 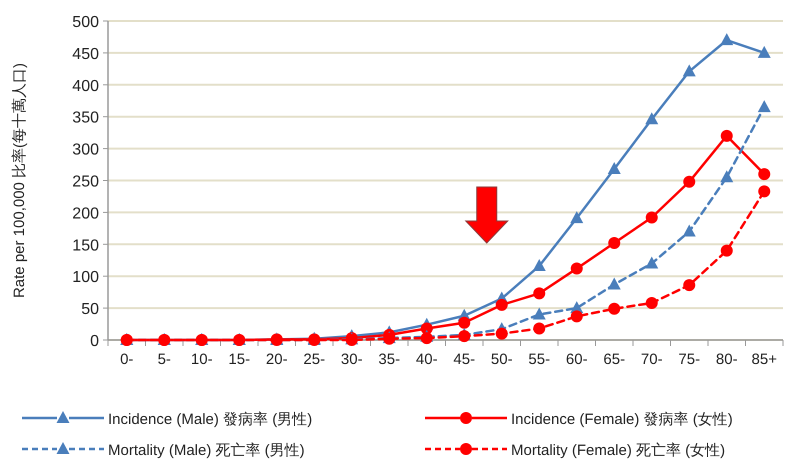 What do you see at coordinates (201, 359) in the screenshot?
I see `x-tick-label: 10-` at bounding box center [201, 359].